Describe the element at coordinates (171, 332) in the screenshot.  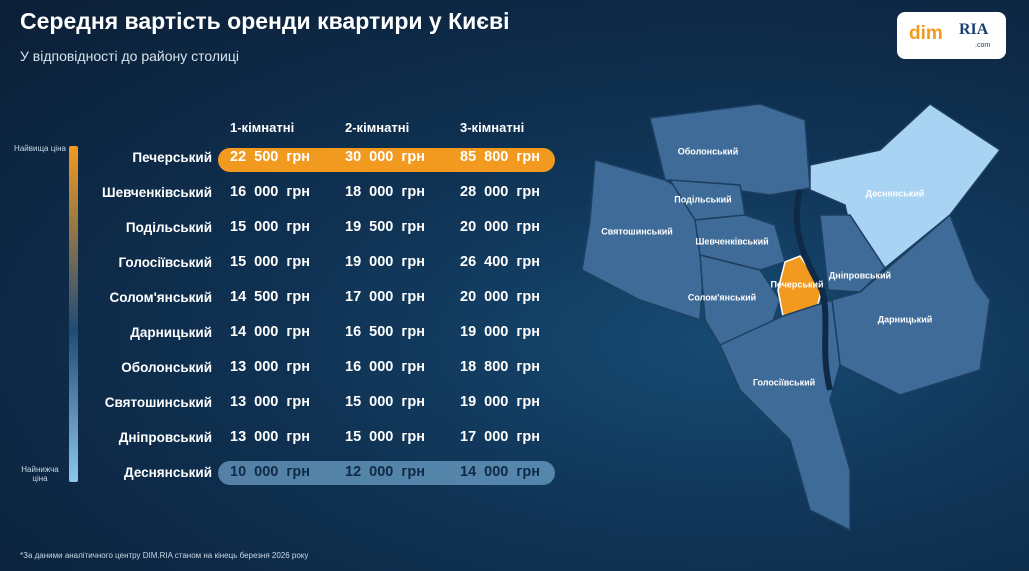
I see `district-name: Дарницький` at that location.